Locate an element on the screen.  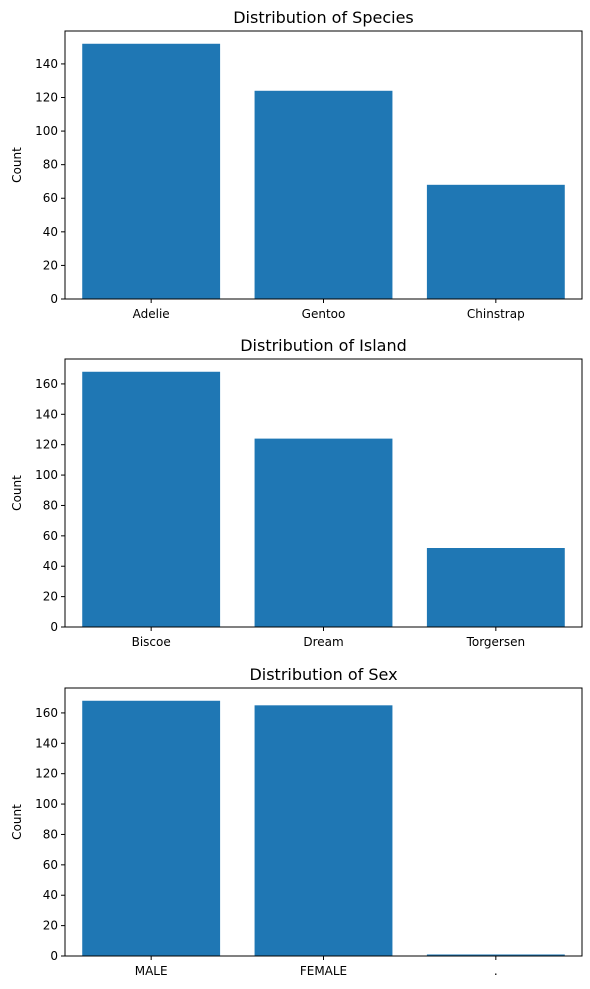
x-tick-label: Chinstrap is located at coordinates (496, 314).